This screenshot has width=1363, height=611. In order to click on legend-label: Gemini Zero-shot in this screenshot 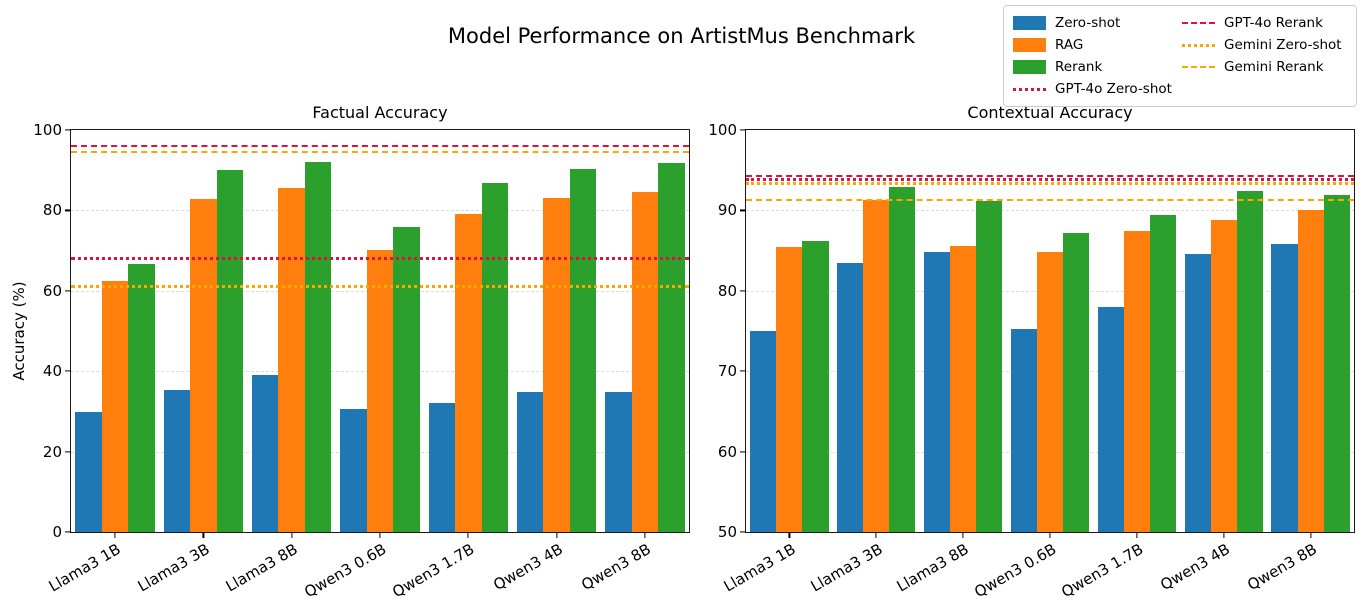, I will do `click(1283, 45)`.